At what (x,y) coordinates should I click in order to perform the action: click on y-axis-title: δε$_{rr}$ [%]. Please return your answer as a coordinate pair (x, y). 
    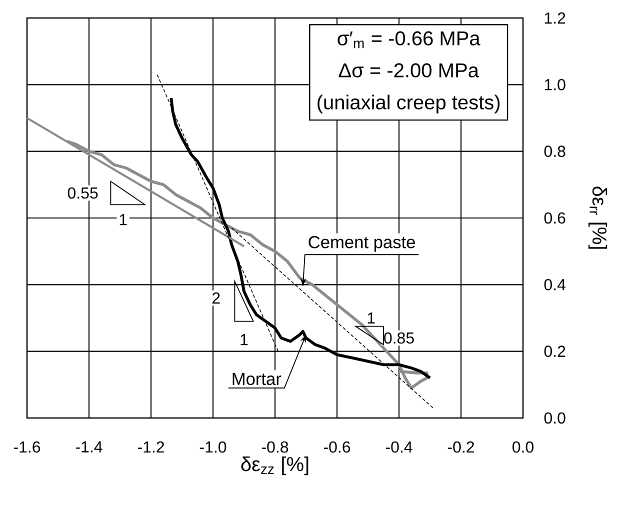
    Looking at the image, I should click on (598, 217).